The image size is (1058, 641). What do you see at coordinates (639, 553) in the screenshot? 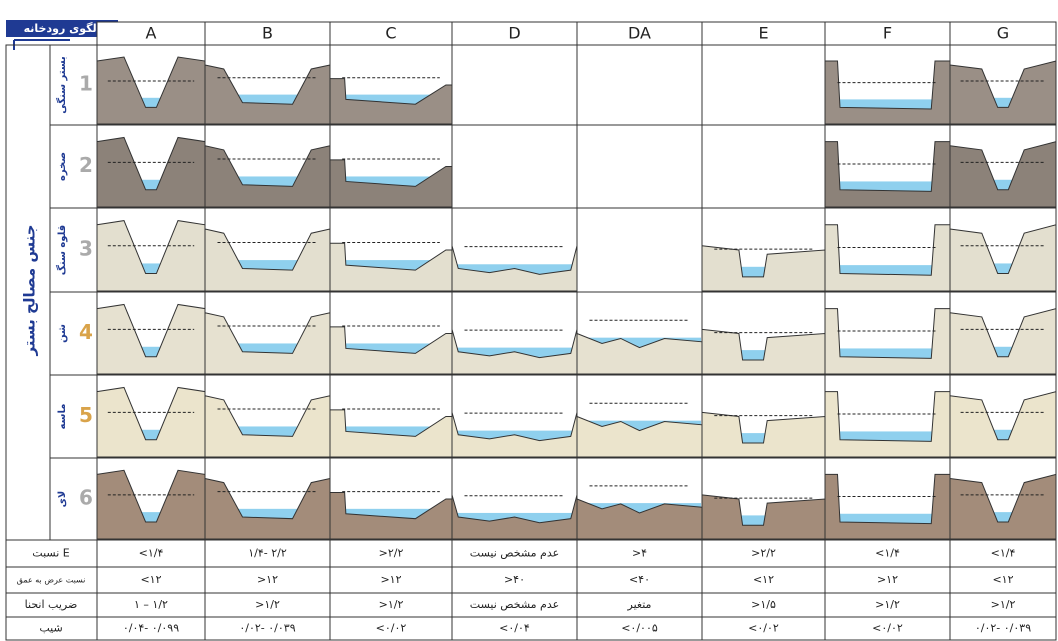
I see `table-value: >۴` at bounding box center [639, 553].